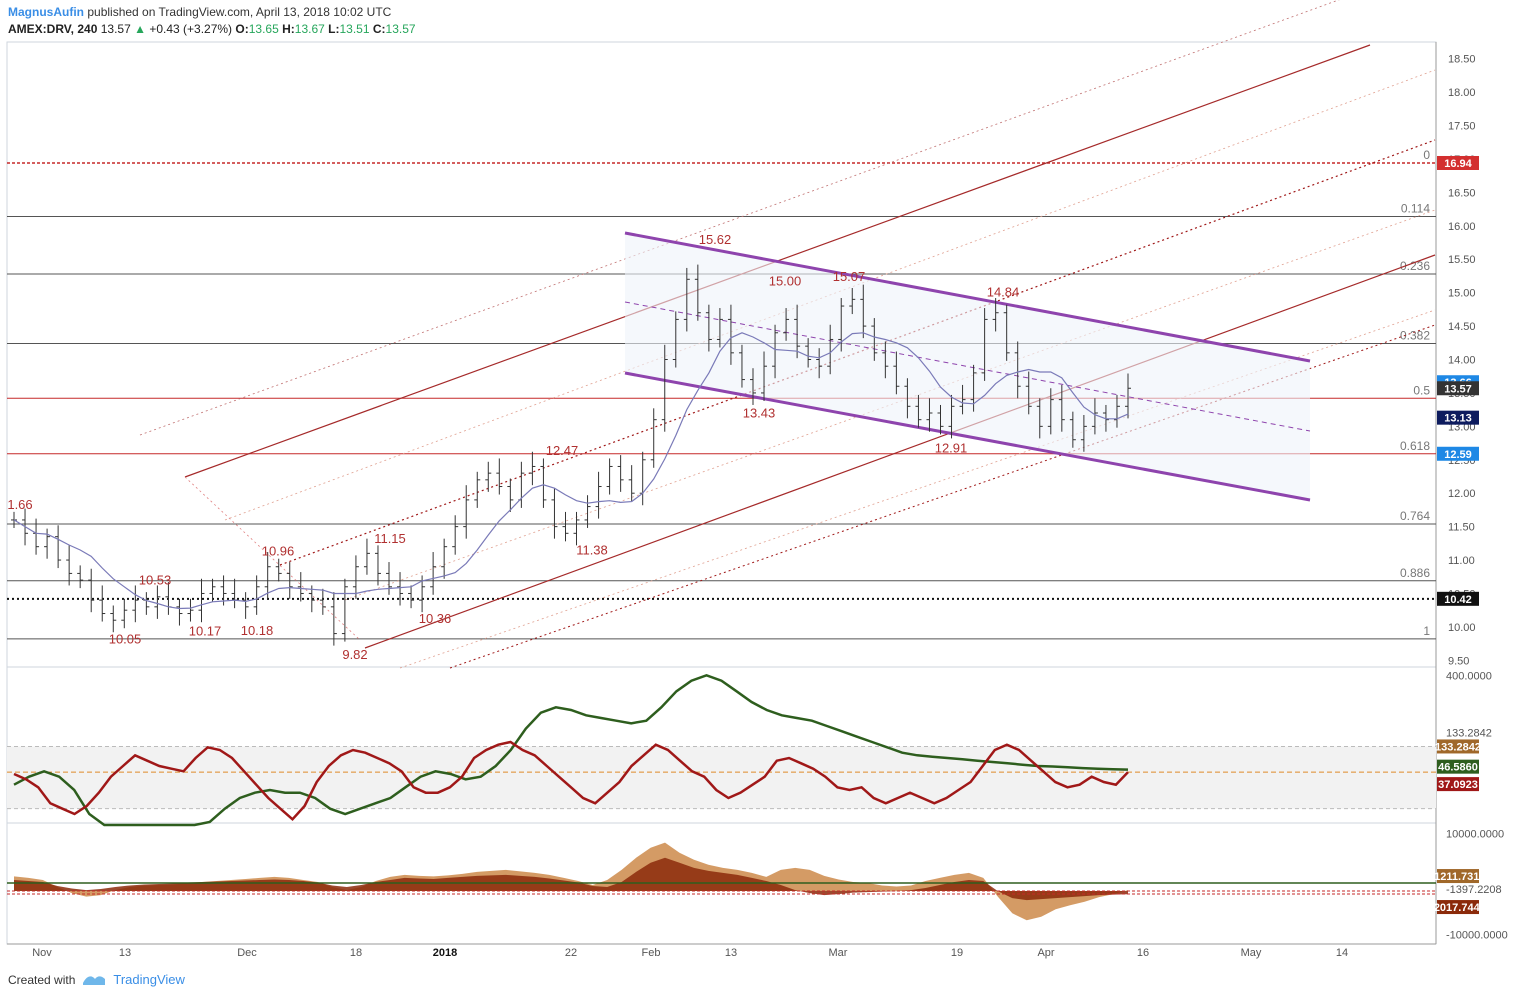  What do you see at coordinates (53, 29) in the screenshot?
I see `symbol-interval: AMEX:DRV, 240` at bounding box center [53, 29].